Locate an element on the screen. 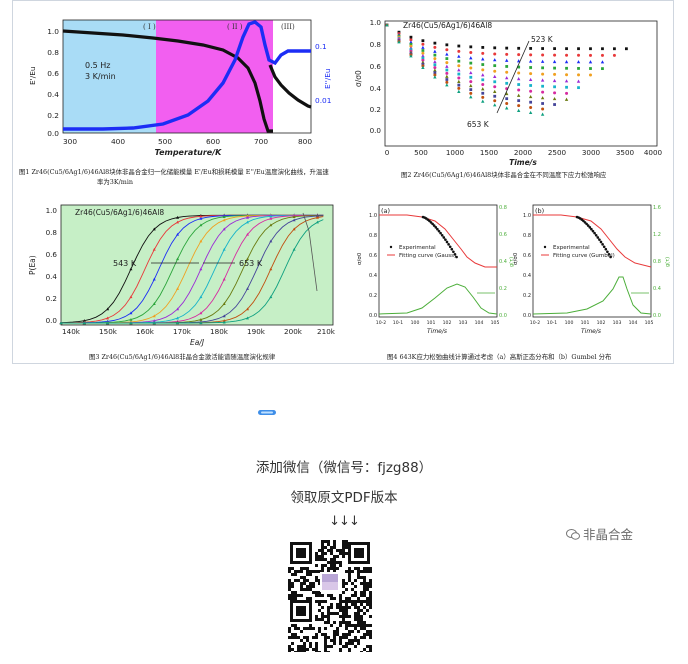 Image resolution: width=688 pixels, height=664 pixels. pdf-request-text: 领取原文PDF版本 is located at coordinates (344, 498).